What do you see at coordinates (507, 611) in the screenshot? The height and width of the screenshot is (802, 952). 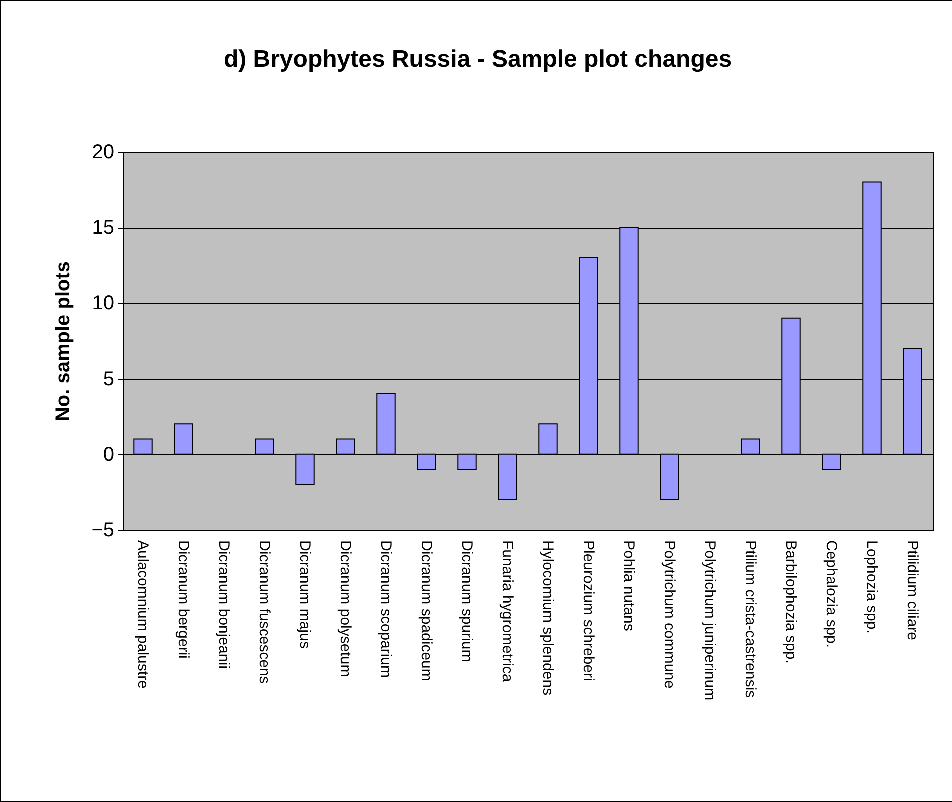 I see `x-tick-label: Funaria hygrometrica` at bounding box center [507, 611].